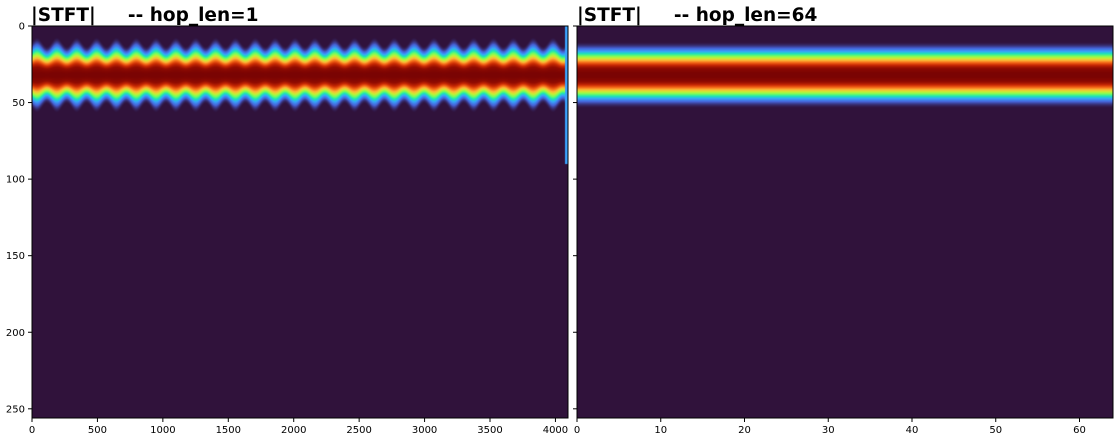 This screenshot has height=438, width=1118. I want to click on x-tick: 2000, so click(293, 427).